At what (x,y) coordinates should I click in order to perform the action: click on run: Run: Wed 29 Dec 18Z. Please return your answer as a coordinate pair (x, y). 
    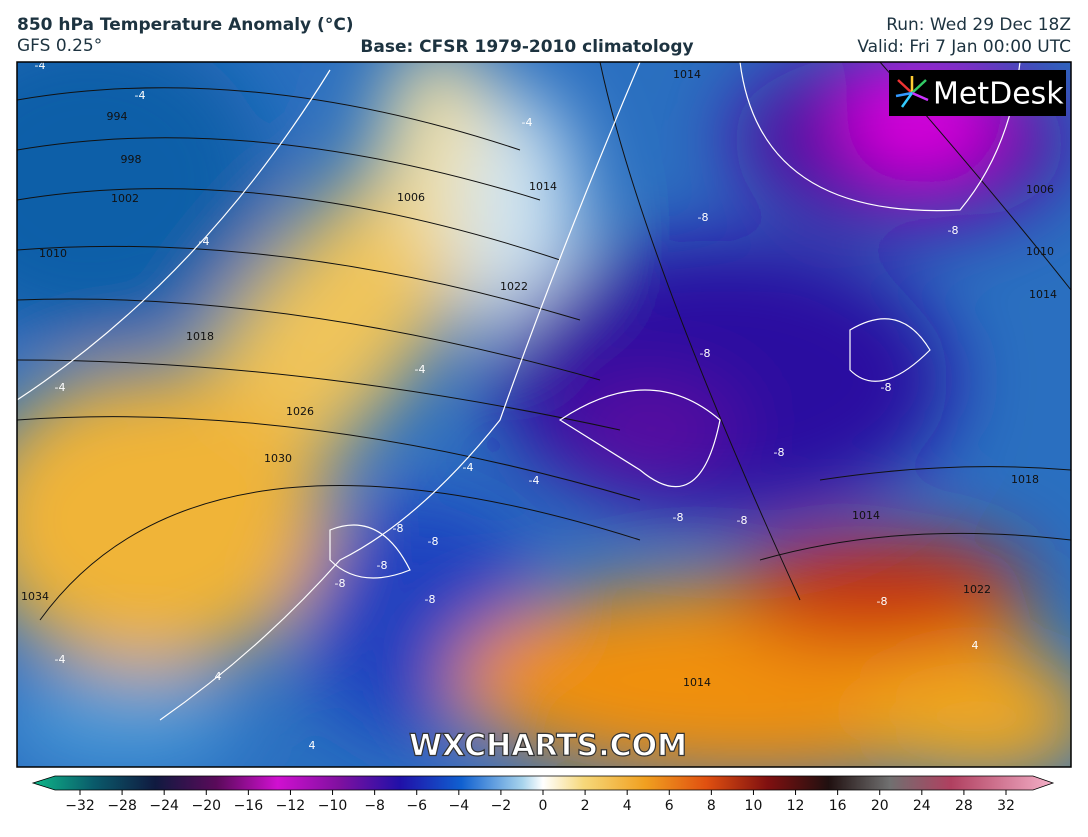
    Looking at the image, I should click on (978, 25).